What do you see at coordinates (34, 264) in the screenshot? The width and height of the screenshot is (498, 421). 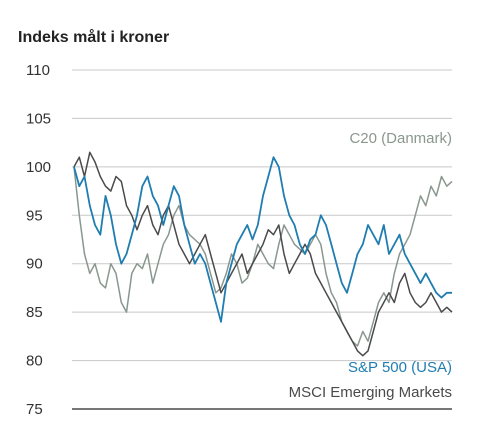 I see `y-tick-label: 90` at bounding box center [34, 264].